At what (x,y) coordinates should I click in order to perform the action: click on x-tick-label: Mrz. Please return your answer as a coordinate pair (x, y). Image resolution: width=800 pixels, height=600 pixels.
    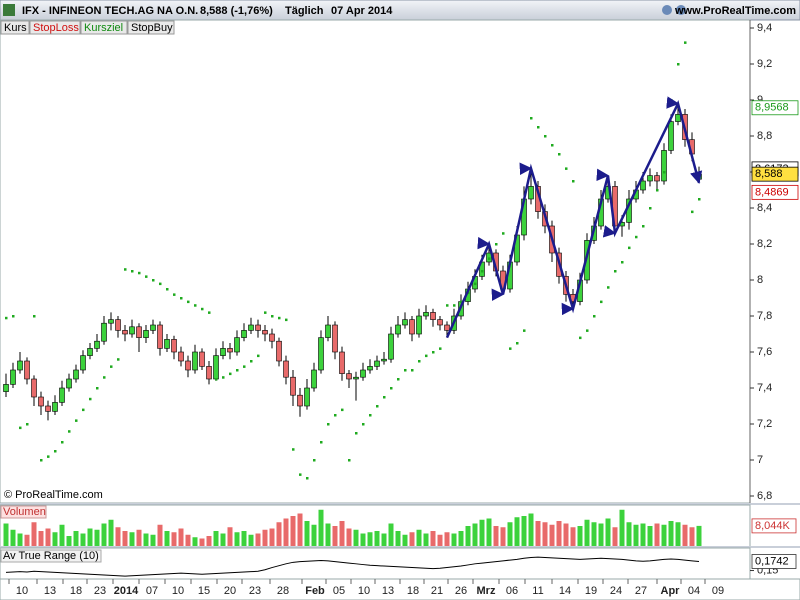
    Looking at the image, I should click on (486, 591).